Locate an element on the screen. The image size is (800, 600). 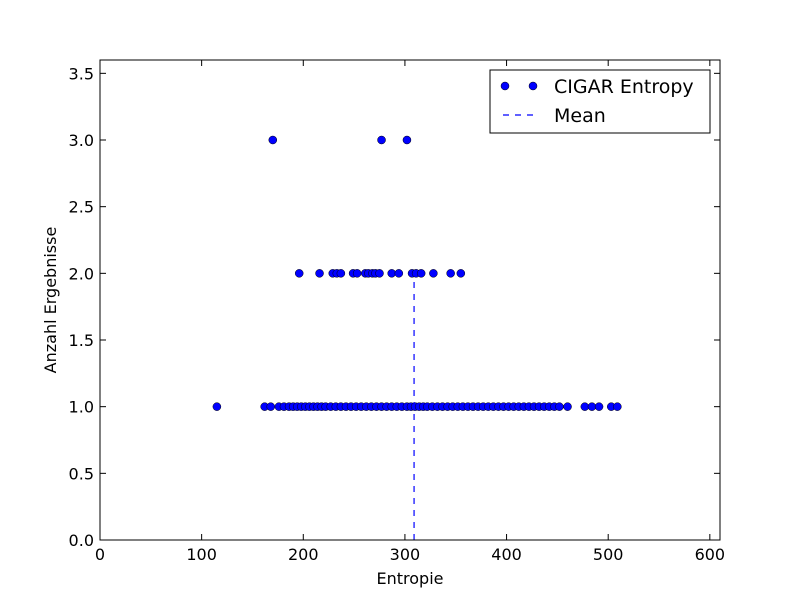
x-tick-label: 200 is located at coordinates (303, 554).